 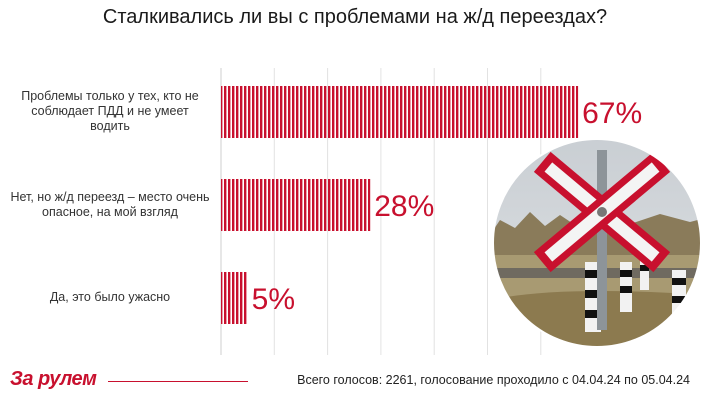 What do you see at coordinates (53, 379) in the screenshot?
I see `brand-logo: За рулем` at bounding box center [53, 379].